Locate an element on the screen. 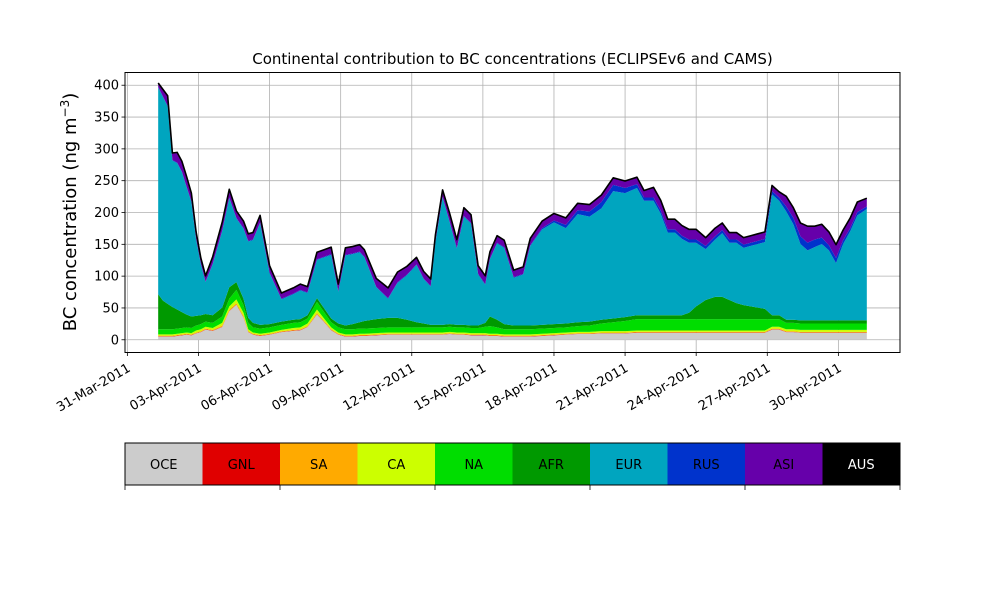  legend-swatch-gnl is located at coordinates (241, 464).